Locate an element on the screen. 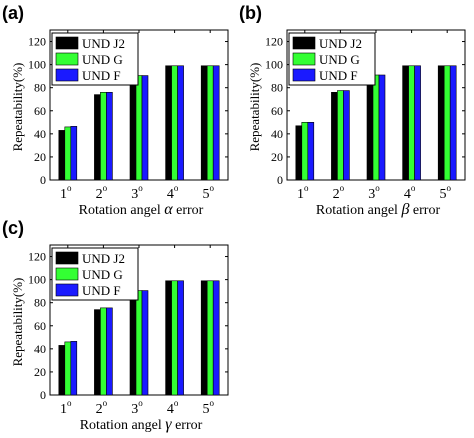  panel-label: (a) is located at coordinates (13, 13).